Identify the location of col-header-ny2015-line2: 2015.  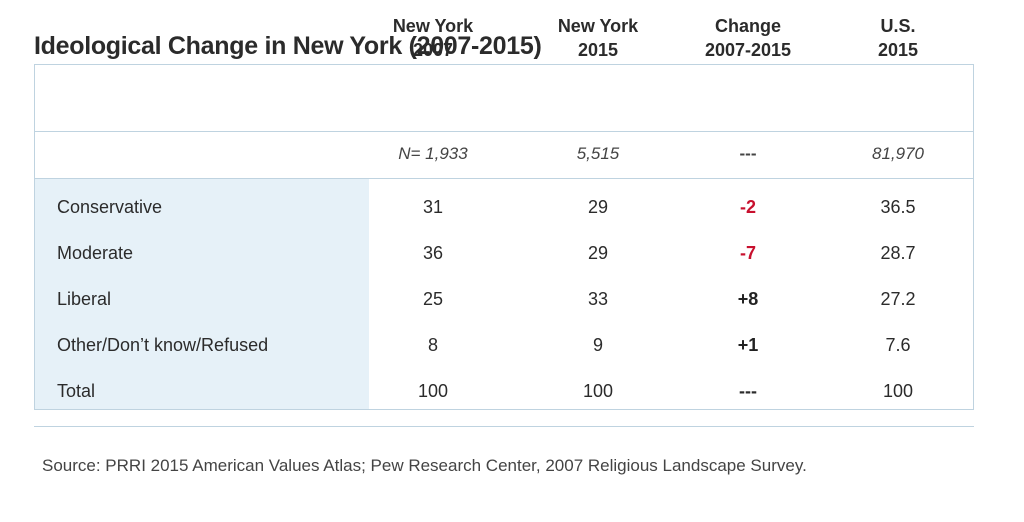
(598, 50).